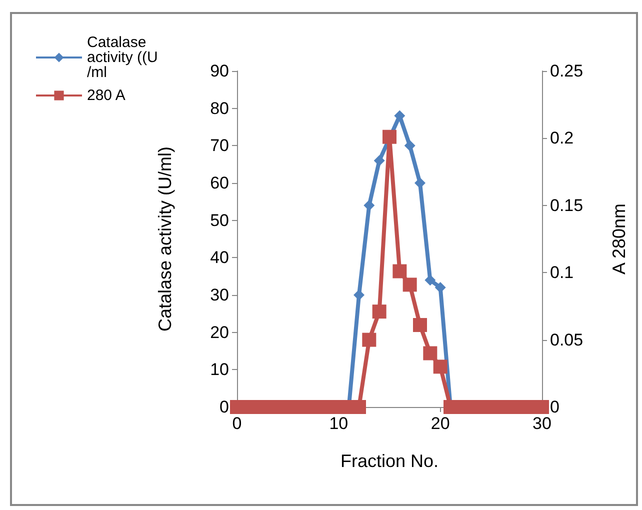 The height and width of the screenshot is (510, 642). I want to click on x-tick-label: 10, so click(338, 423).